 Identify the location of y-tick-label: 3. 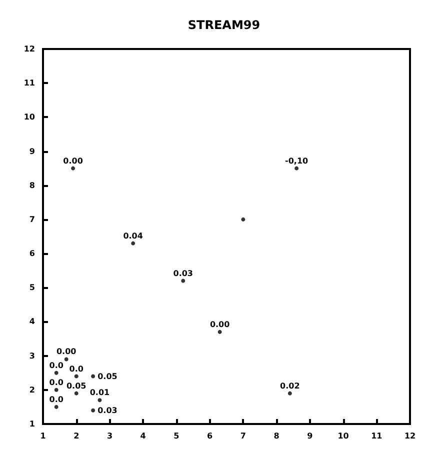
(32, 355).